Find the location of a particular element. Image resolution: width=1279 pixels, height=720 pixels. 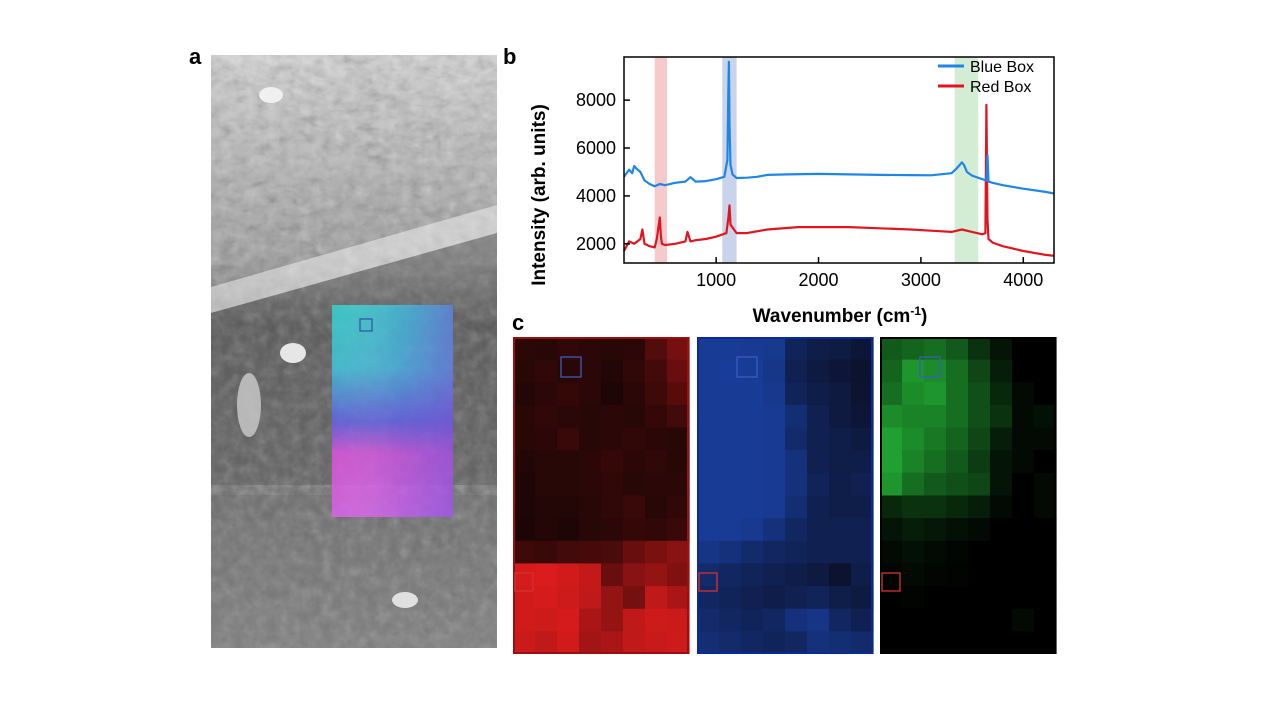

x-tick-label: 3000 is located at coordinates (921, 280).